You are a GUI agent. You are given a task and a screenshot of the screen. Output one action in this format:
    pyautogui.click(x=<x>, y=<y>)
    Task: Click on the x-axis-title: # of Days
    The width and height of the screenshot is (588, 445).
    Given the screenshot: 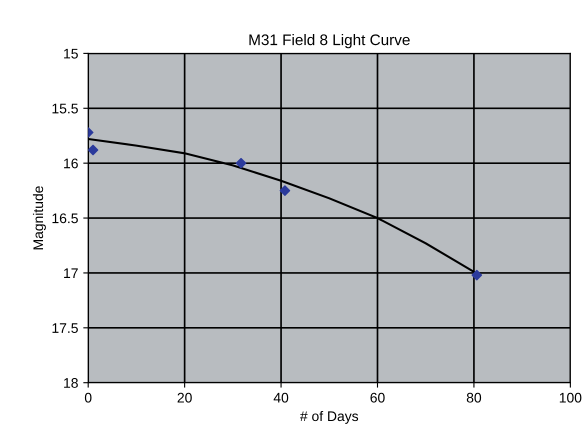 What is the action you would take?
    pyautogui.click(x=329, y=417)
    